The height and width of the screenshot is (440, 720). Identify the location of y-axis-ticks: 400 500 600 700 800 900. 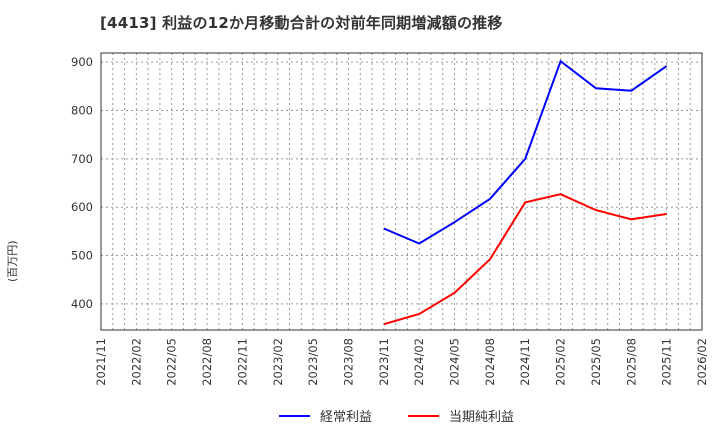
(82, 183).